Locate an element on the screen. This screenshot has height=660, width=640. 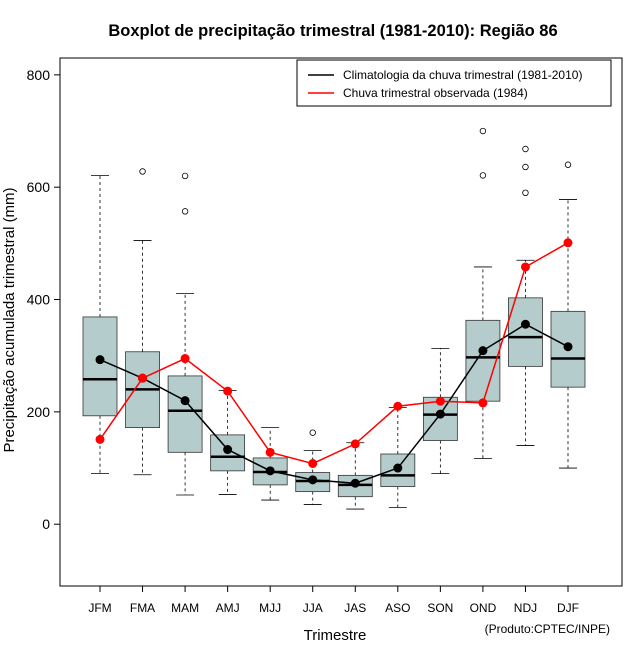
x-tick-label: FMA is located at coordinates (142, 608).